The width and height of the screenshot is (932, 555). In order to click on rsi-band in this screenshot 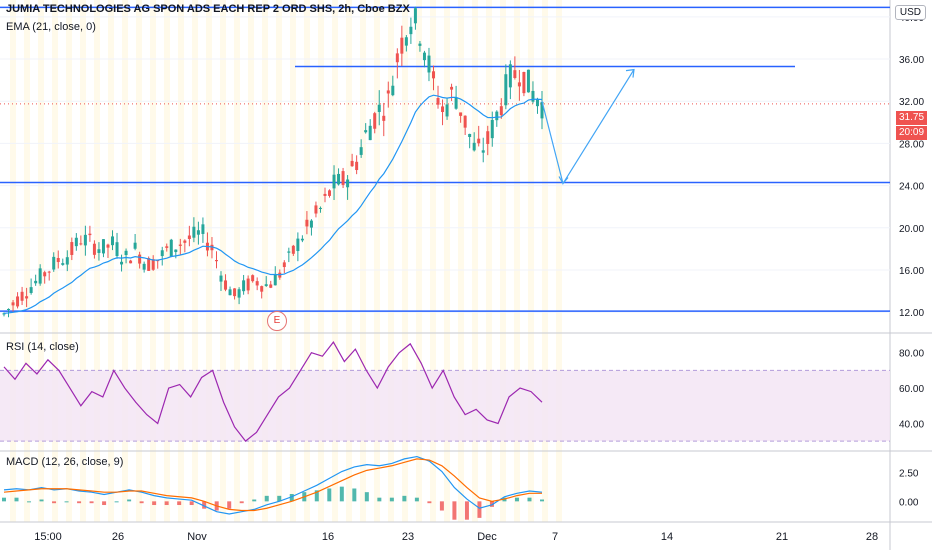, I will do `click(445, 406)`.